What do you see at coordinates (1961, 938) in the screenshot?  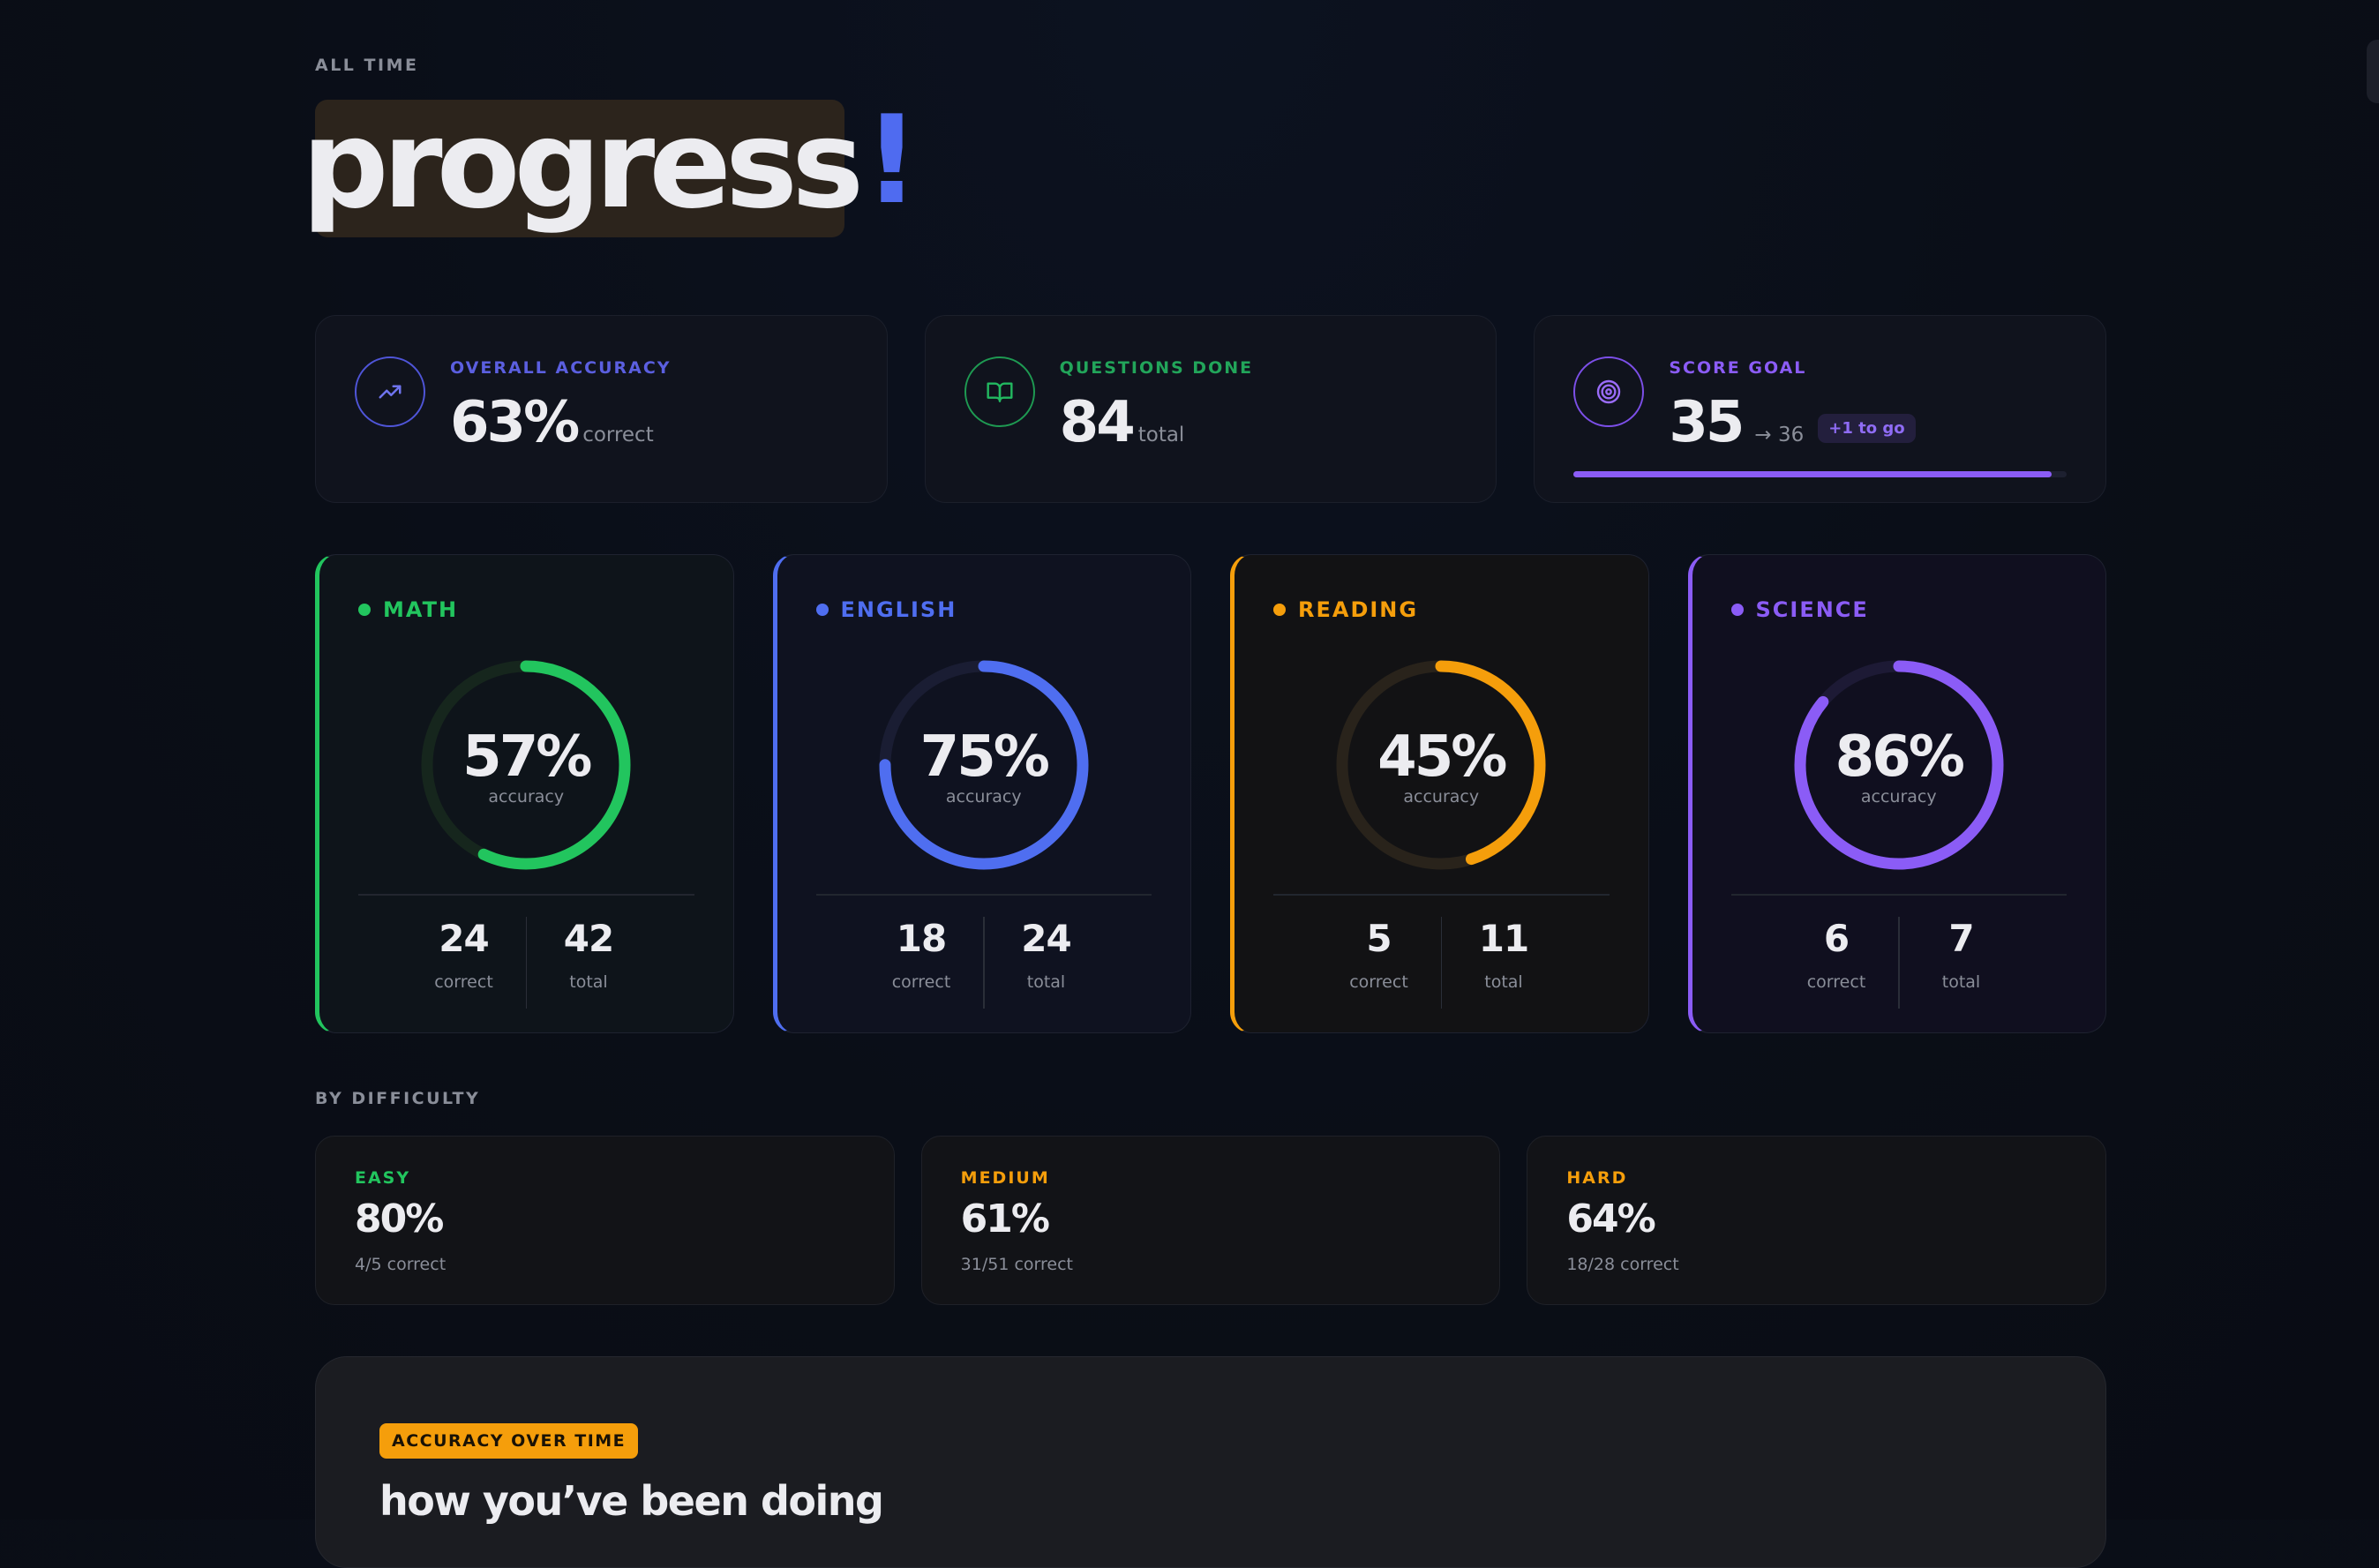 I see `total-value: 7` at bounding box center [1961, 938].